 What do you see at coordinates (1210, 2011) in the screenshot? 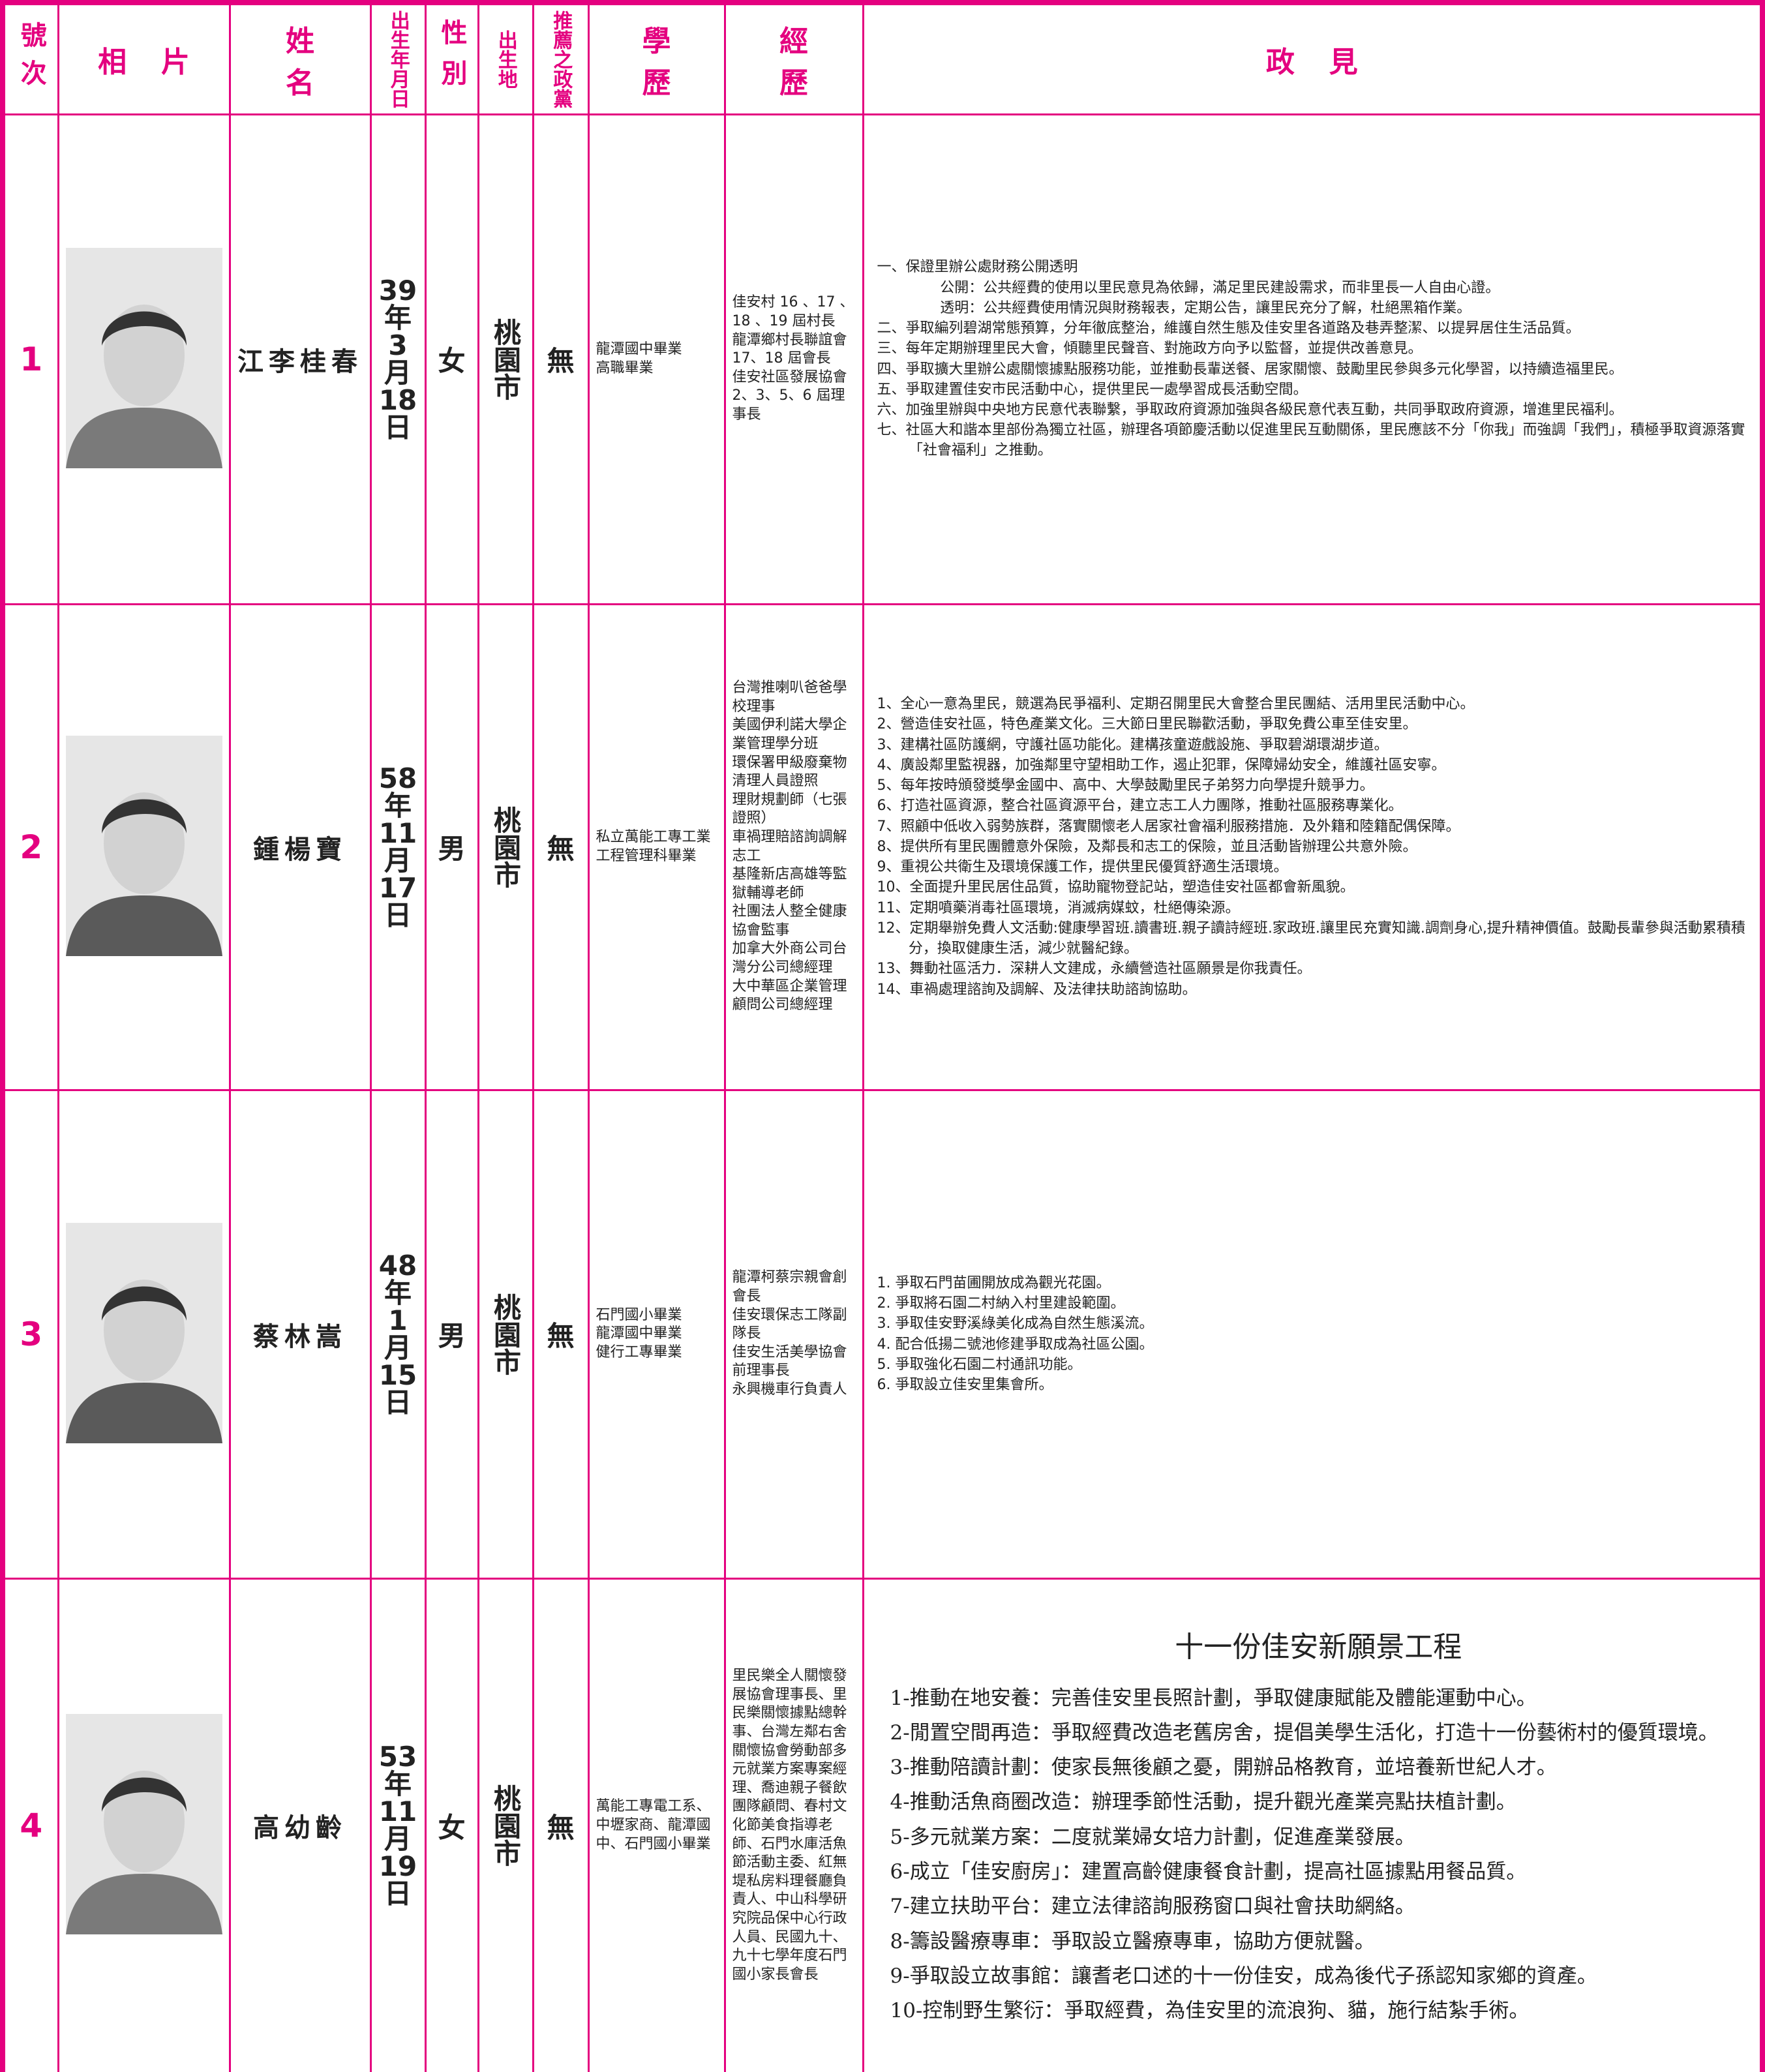
I see `platform-item: 10-控制野生繁衍：爭取經費，為佳安里的流浪狗、貓，施行結紮手術。` at bounding box center [1210, 2011].